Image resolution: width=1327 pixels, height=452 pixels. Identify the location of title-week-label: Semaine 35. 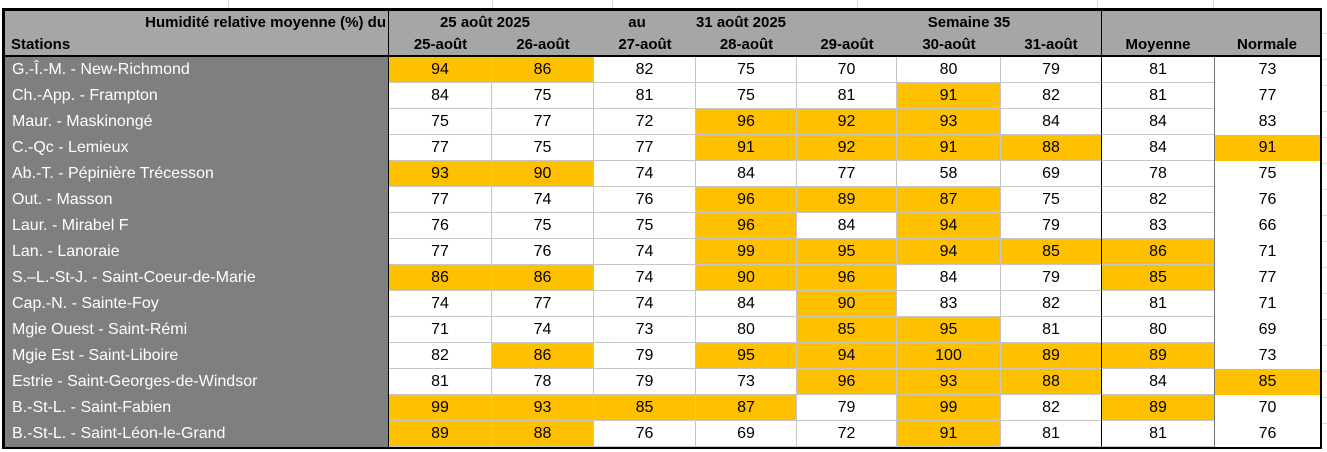
(969, 22).